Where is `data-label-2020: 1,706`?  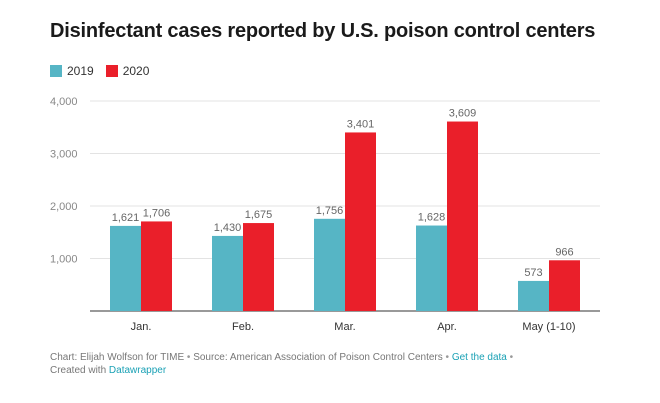
data-label-2020: 1,706 is located at coordinates (157, 213).